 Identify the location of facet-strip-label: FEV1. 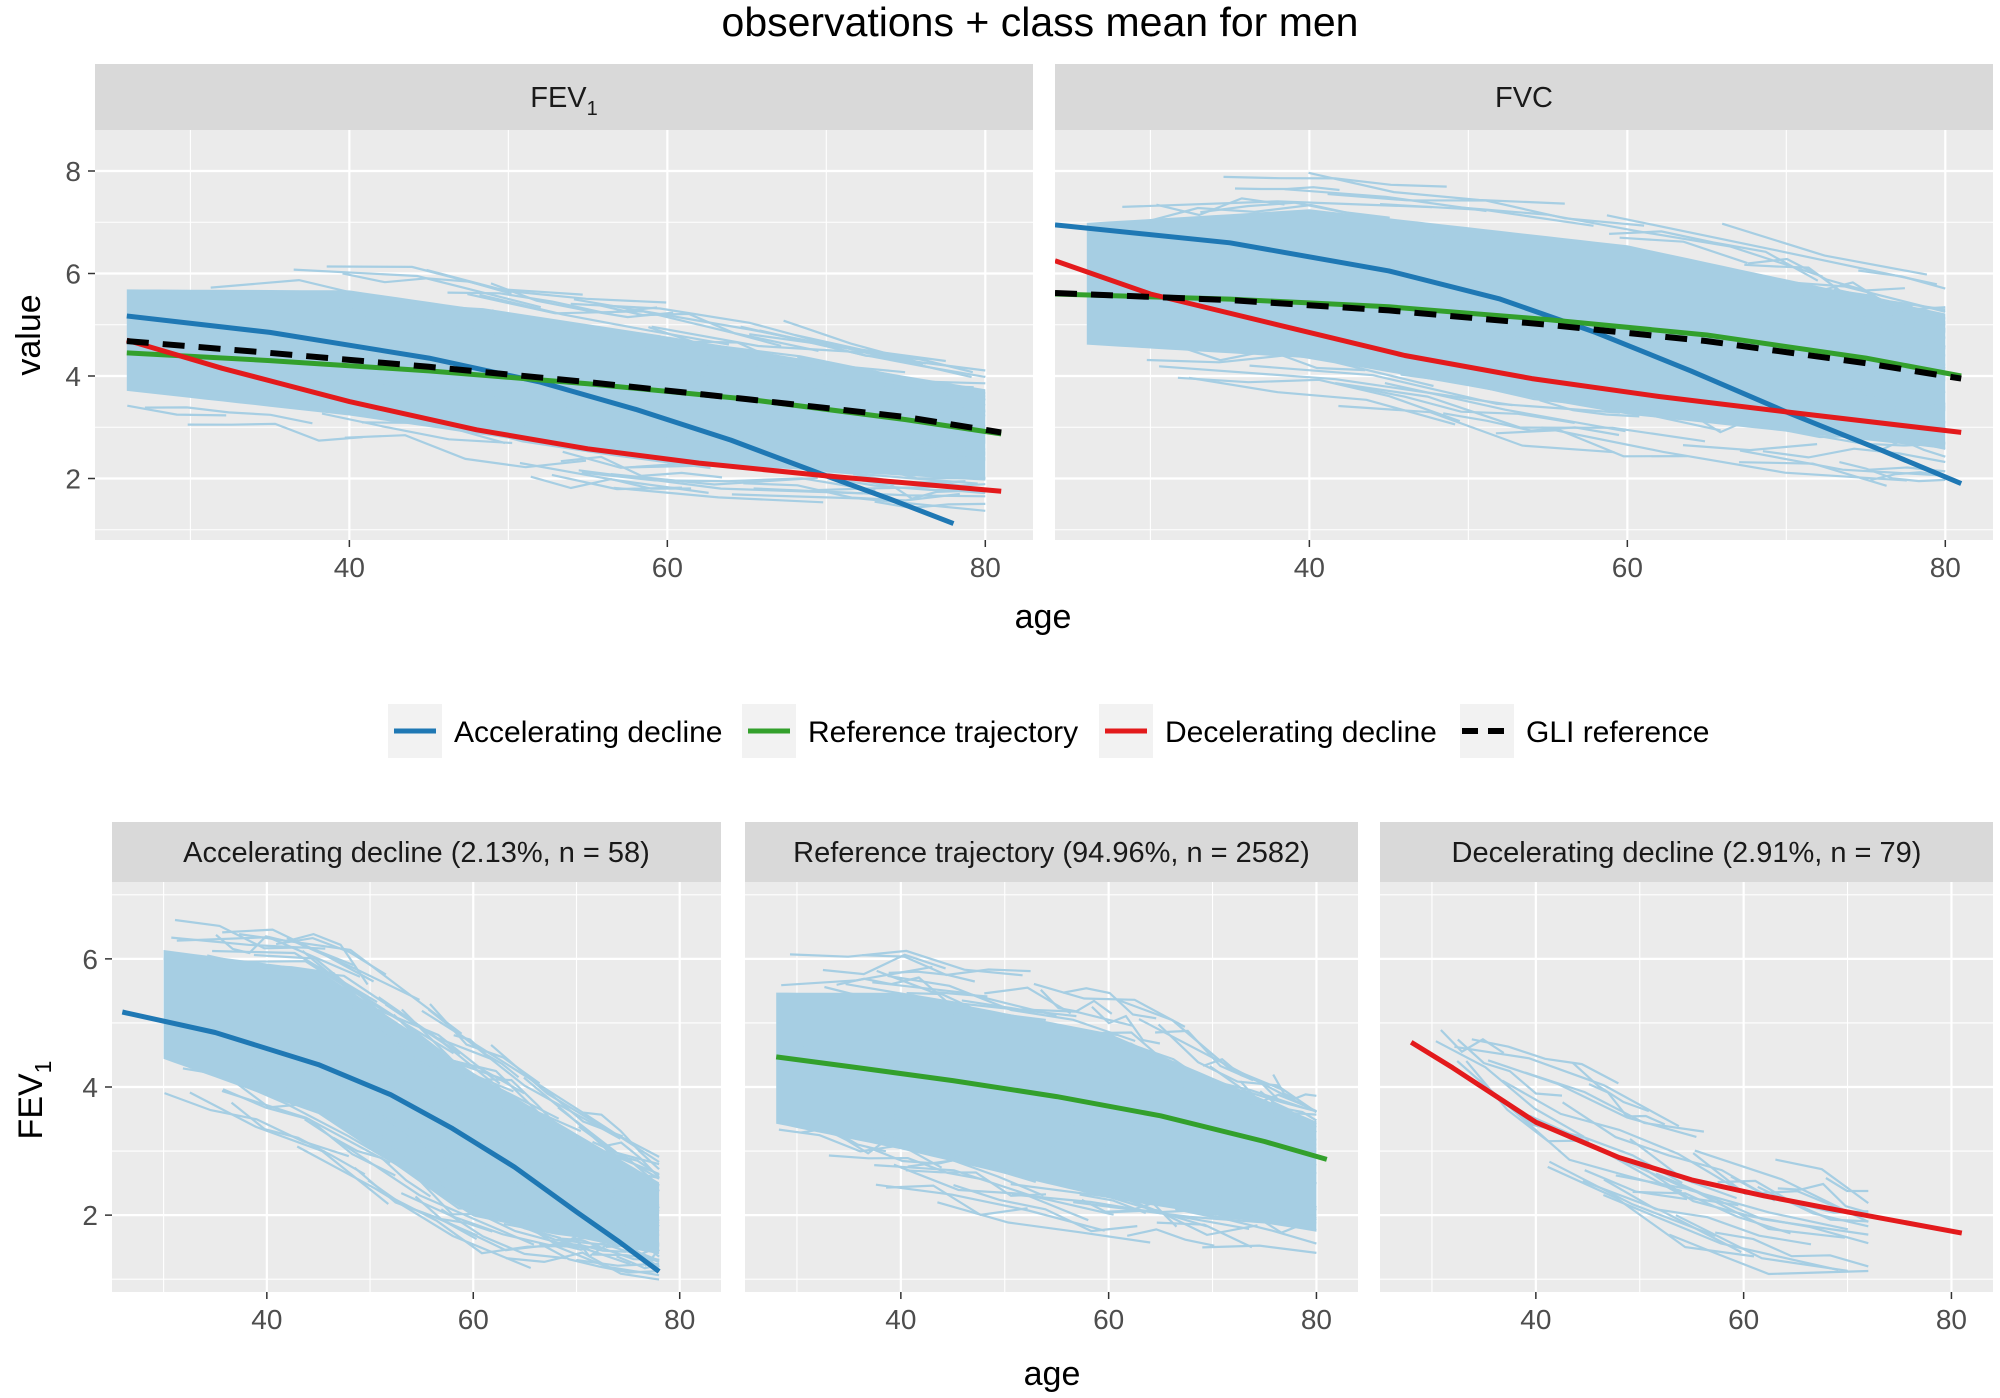
(564, 101).